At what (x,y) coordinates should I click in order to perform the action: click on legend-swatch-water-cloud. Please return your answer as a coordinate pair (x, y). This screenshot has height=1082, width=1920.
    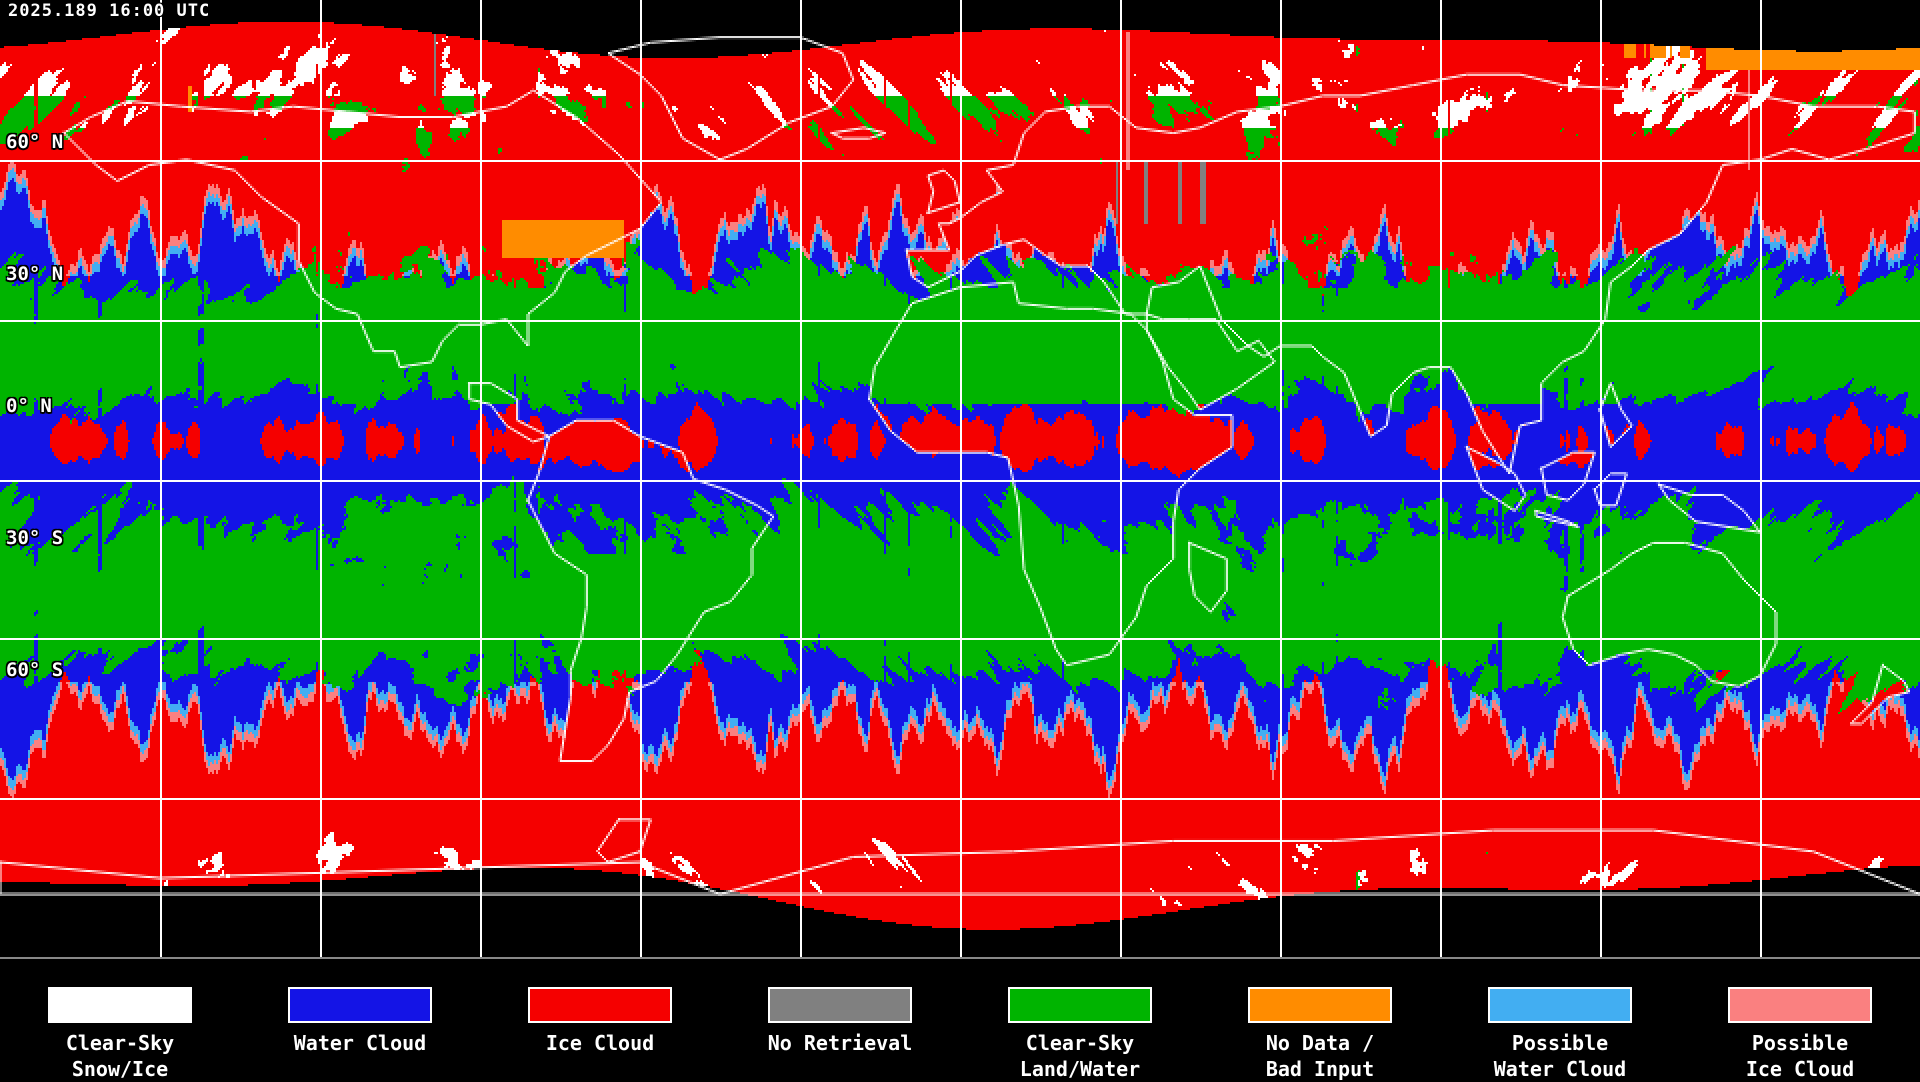
    Looking at the image, I should click on (360, 1005).